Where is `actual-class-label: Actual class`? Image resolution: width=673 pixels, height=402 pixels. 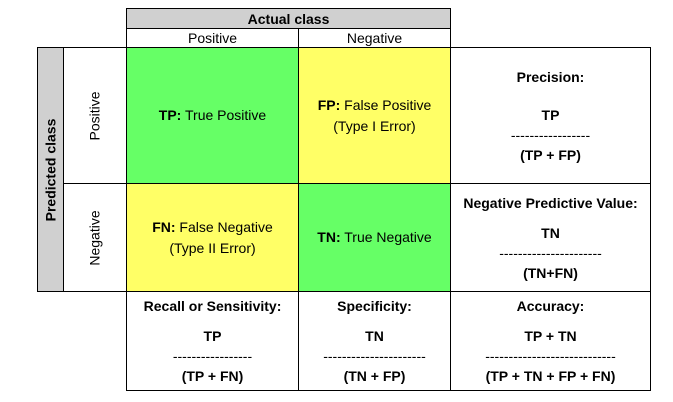
actual-class-label: Actual class is located at coordinates (288, 18).